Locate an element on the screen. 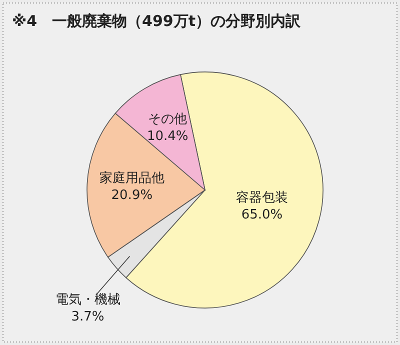 This screenshot has height=345, width=400. slice-label: 電気・機械 is located at coordinates (87, 300).